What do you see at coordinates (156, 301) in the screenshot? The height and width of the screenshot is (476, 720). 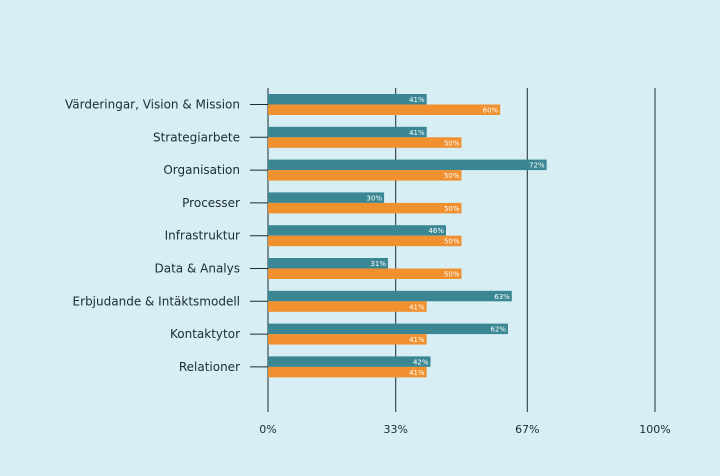 I see `category-label: Erbjudande & Intäktsmodell` at bounding box center [156, 301].